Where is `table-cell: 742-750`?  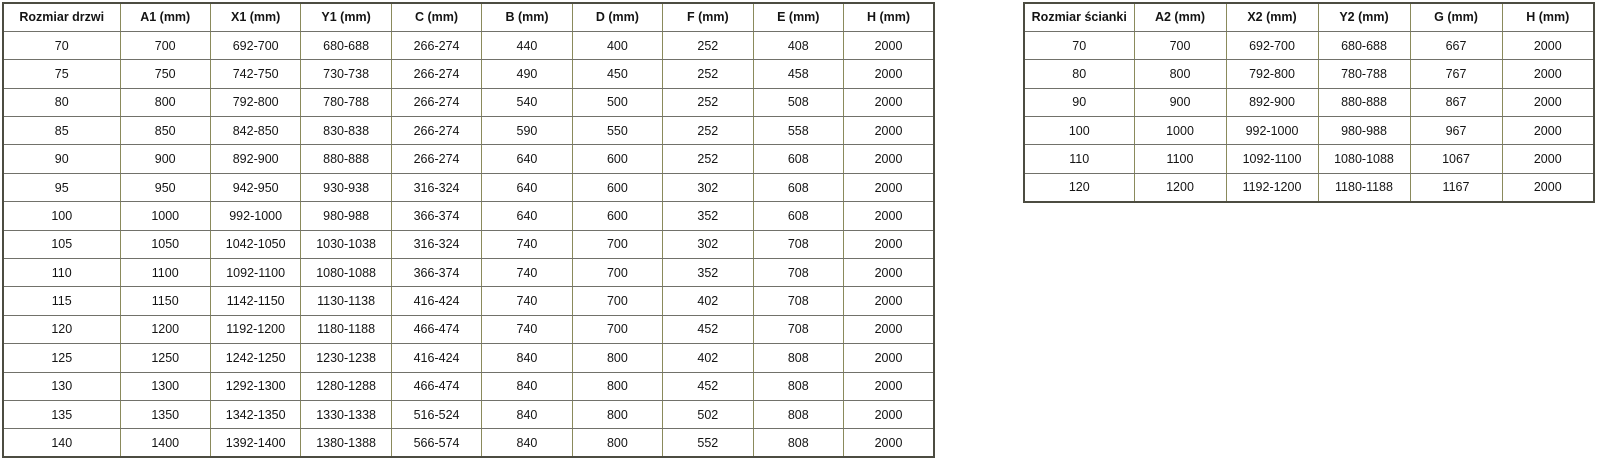
table-cell: 742-750 is located at coordinates (255, 74).